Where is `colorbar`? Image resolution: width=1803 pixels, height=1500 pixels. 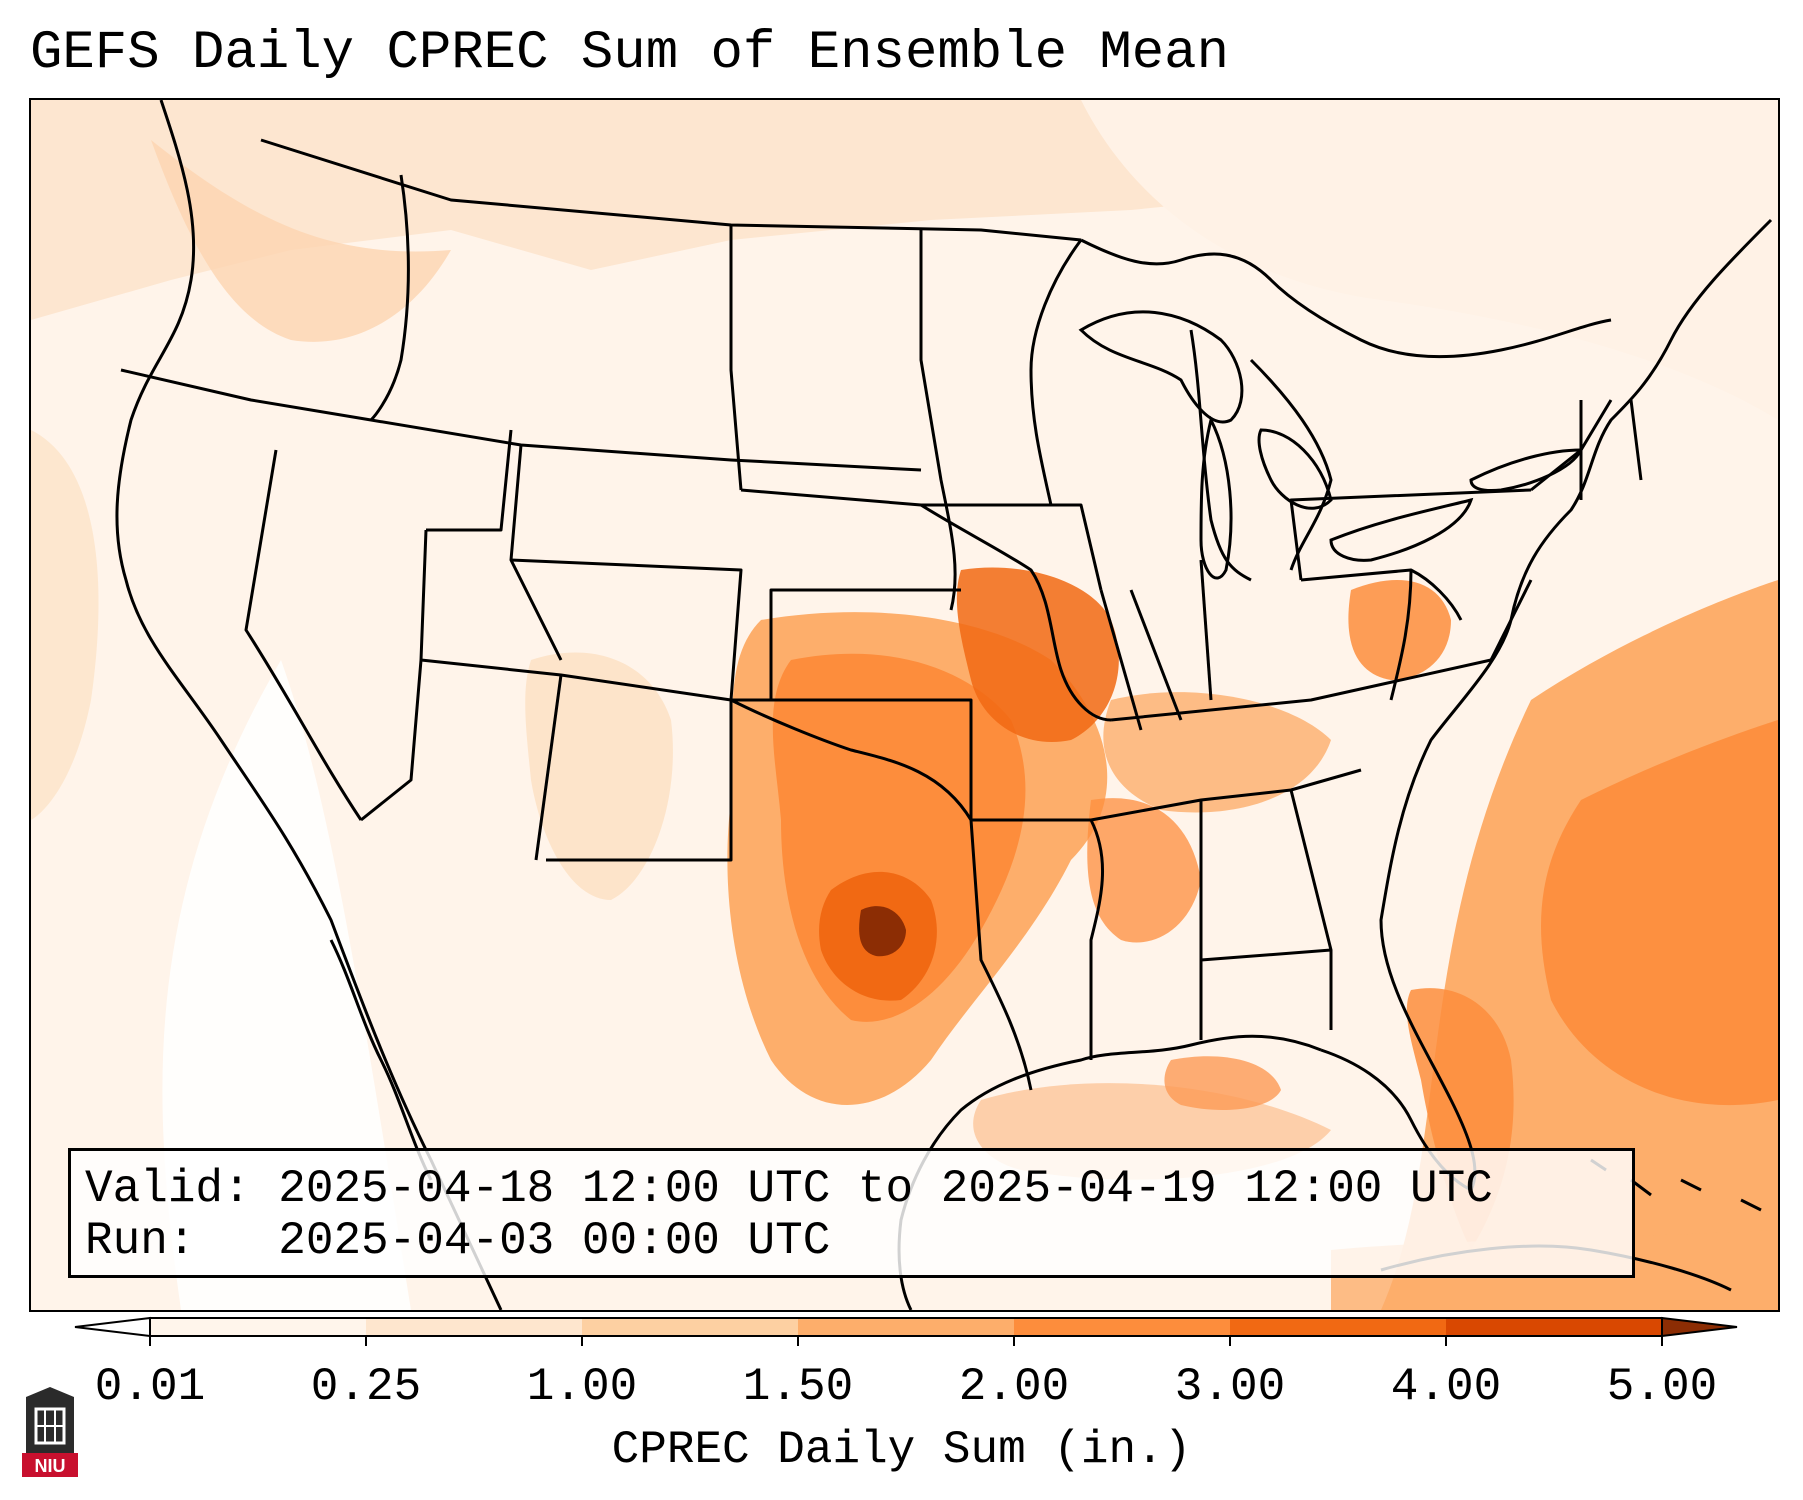
colorbar is located at coordinates (901, 1406).